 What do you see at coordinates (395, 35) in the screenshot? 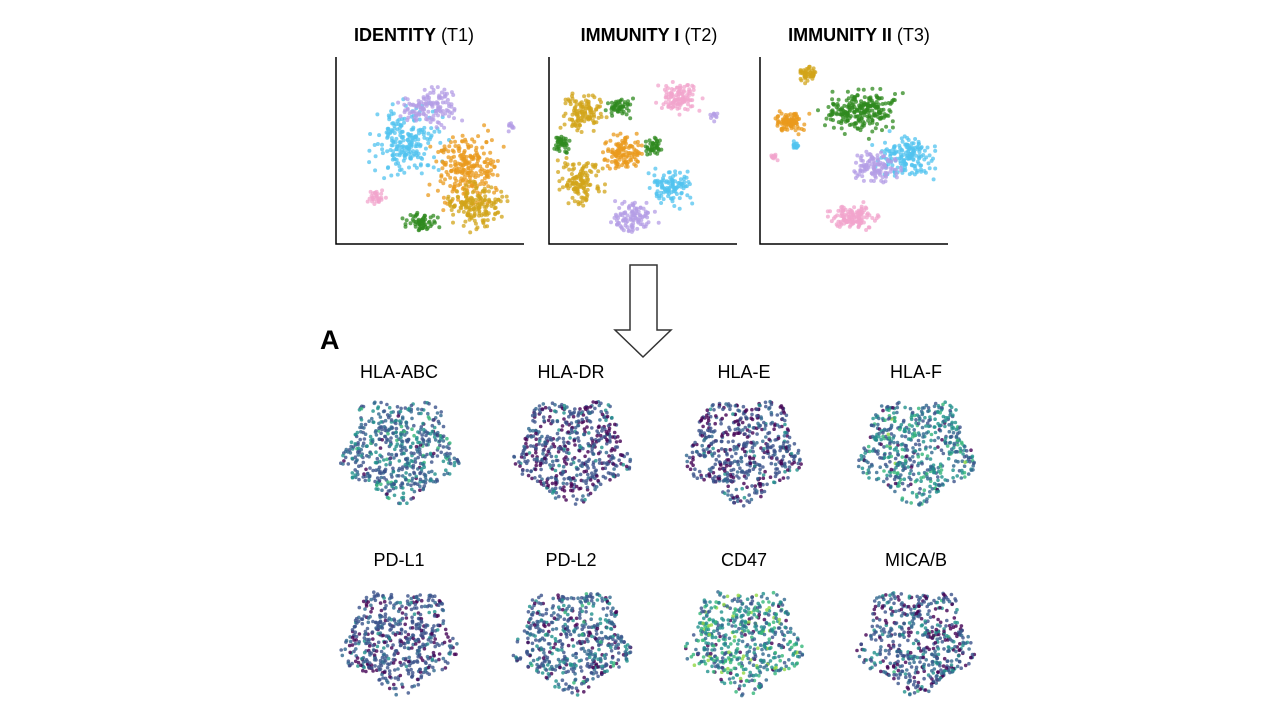
I see `panel-title-bold: IDENTITY` at bounding box center [395, 35].